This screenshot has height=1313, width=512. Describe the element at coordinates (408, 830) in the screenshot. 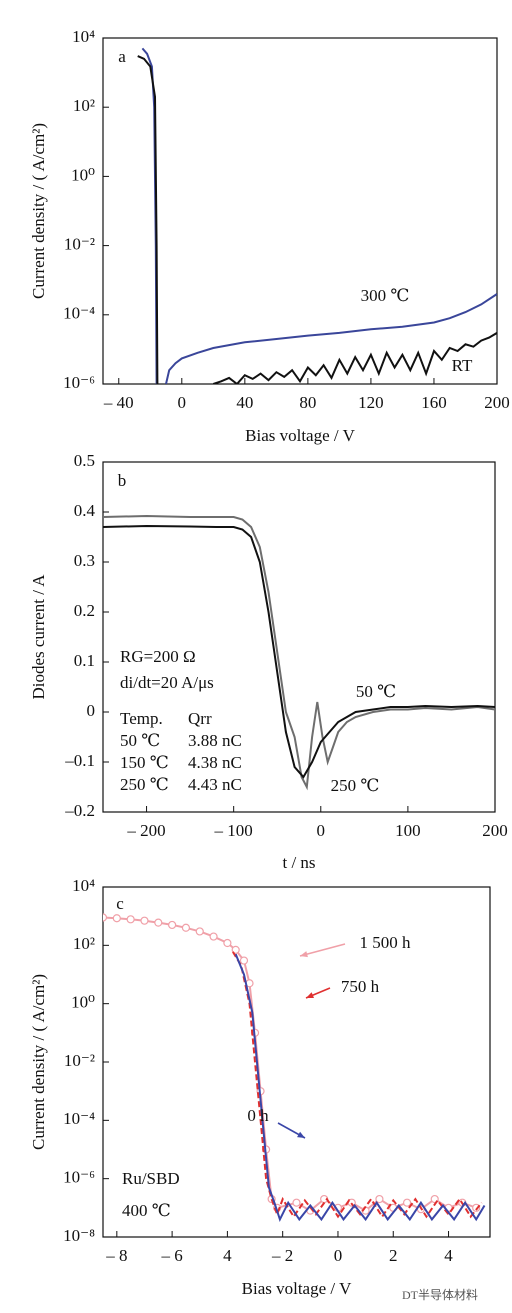

I see `x-tick-label: 100` at that location.